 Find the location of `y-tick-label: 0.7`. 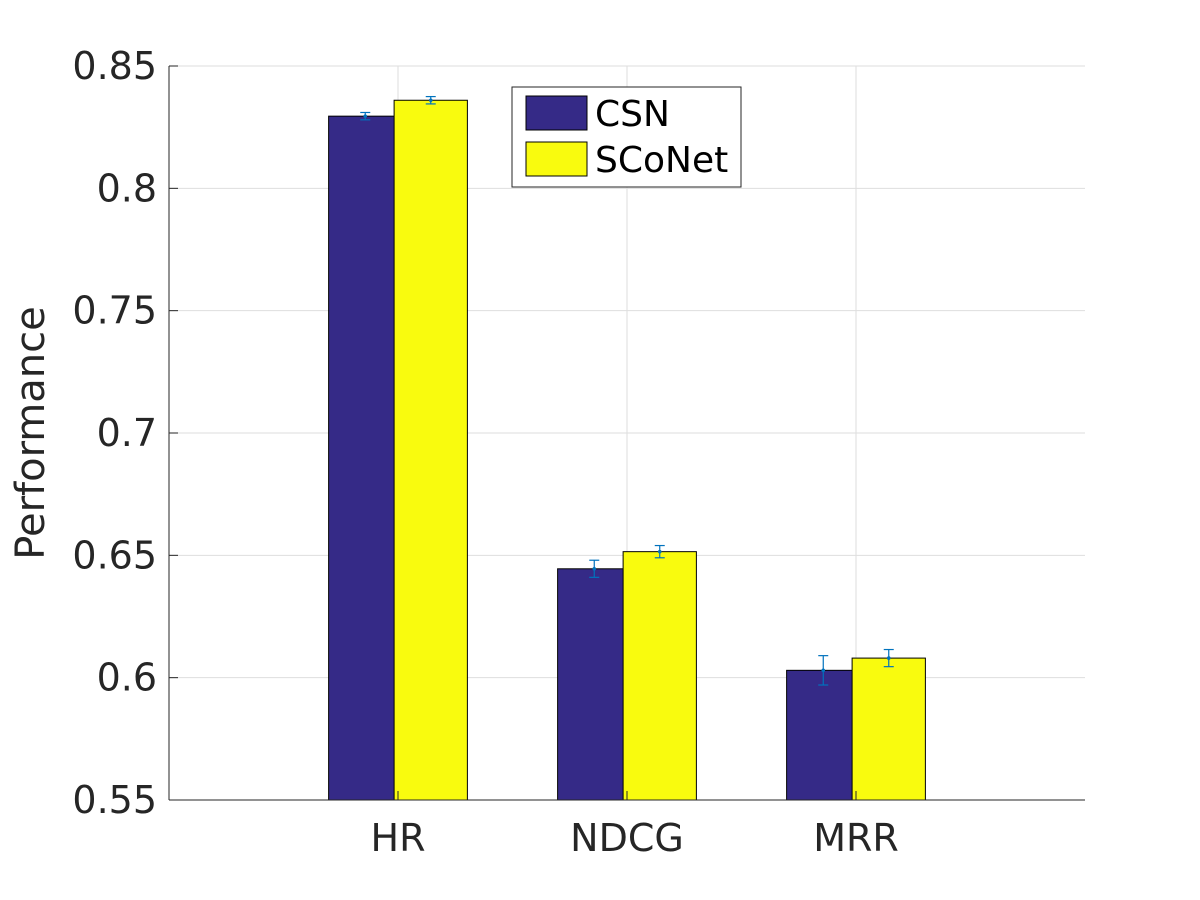

y-tick-label: 0.7 is located at coordinates (127, 433).